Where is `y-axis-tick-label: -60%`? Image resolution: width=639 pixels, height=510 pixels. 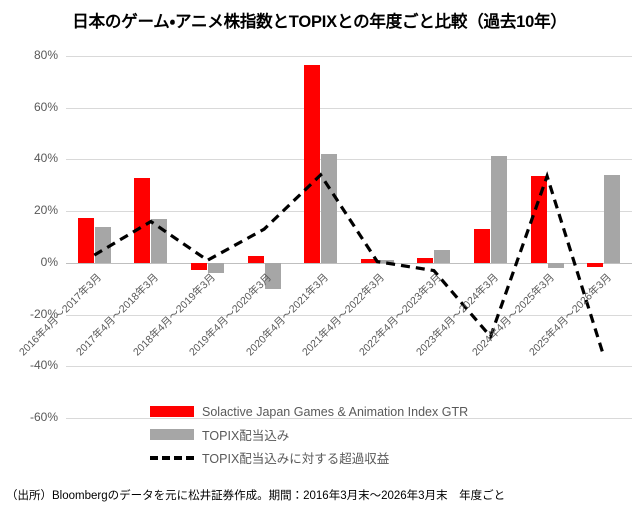
y-axis-tick-label: -60% is located at coordinates (43, 417).